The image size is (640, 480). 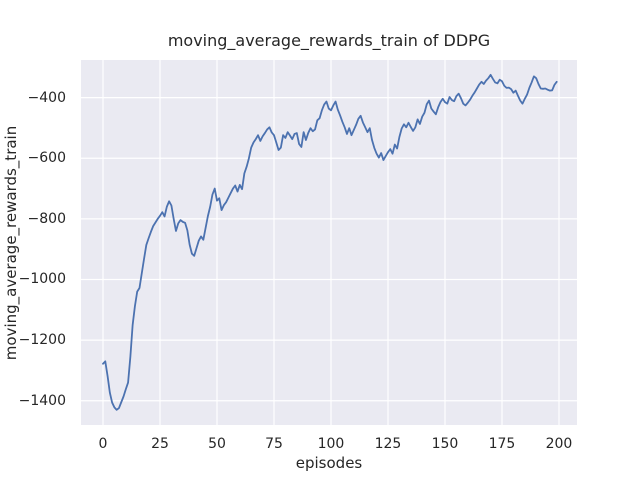 I want to click on x-tick-label: 100, so click(x=331, y=444).